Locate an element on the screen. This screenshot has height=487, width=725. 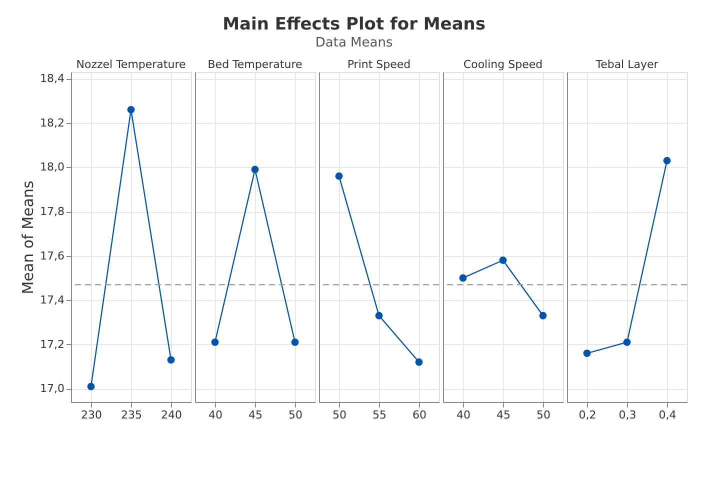
x-axis-title: Print Speed is located at coordinates (379, 64).